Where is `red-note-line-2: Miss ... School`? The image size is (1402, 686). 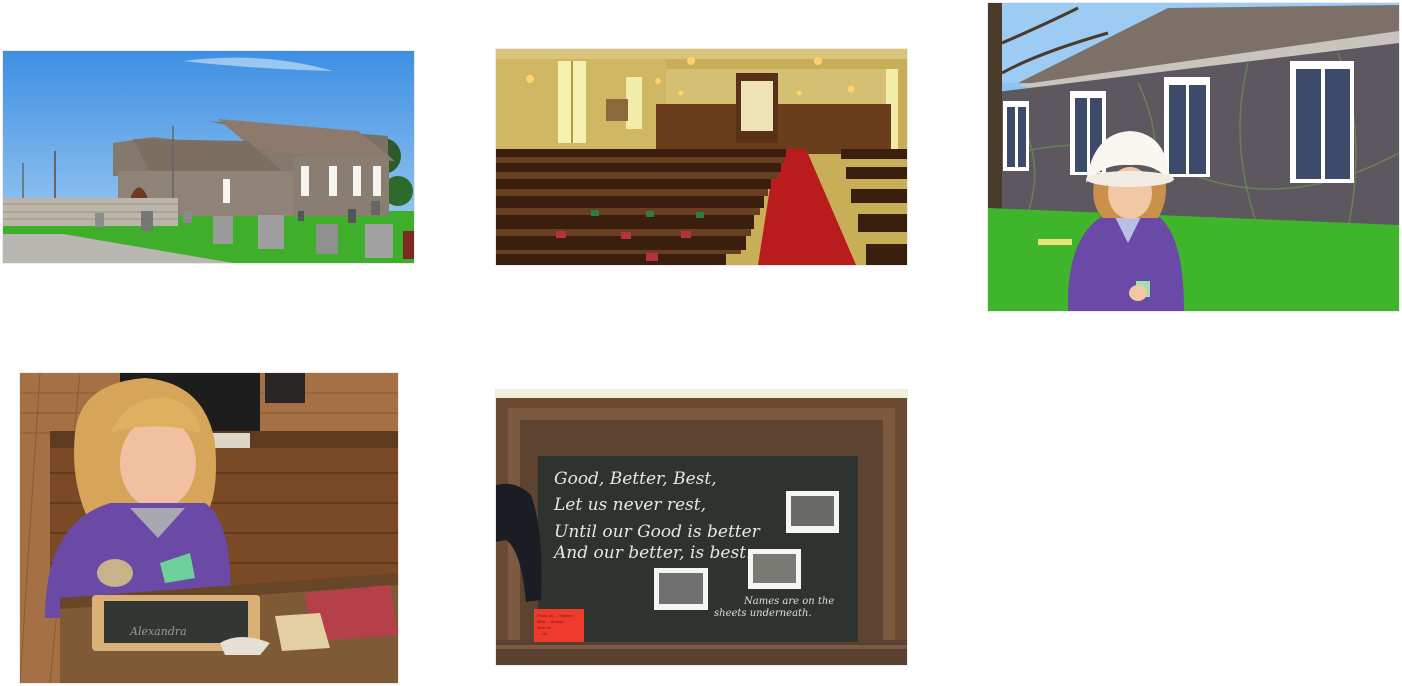 red-note-line-2: Miss ... School is located at coordinates (550, 621).